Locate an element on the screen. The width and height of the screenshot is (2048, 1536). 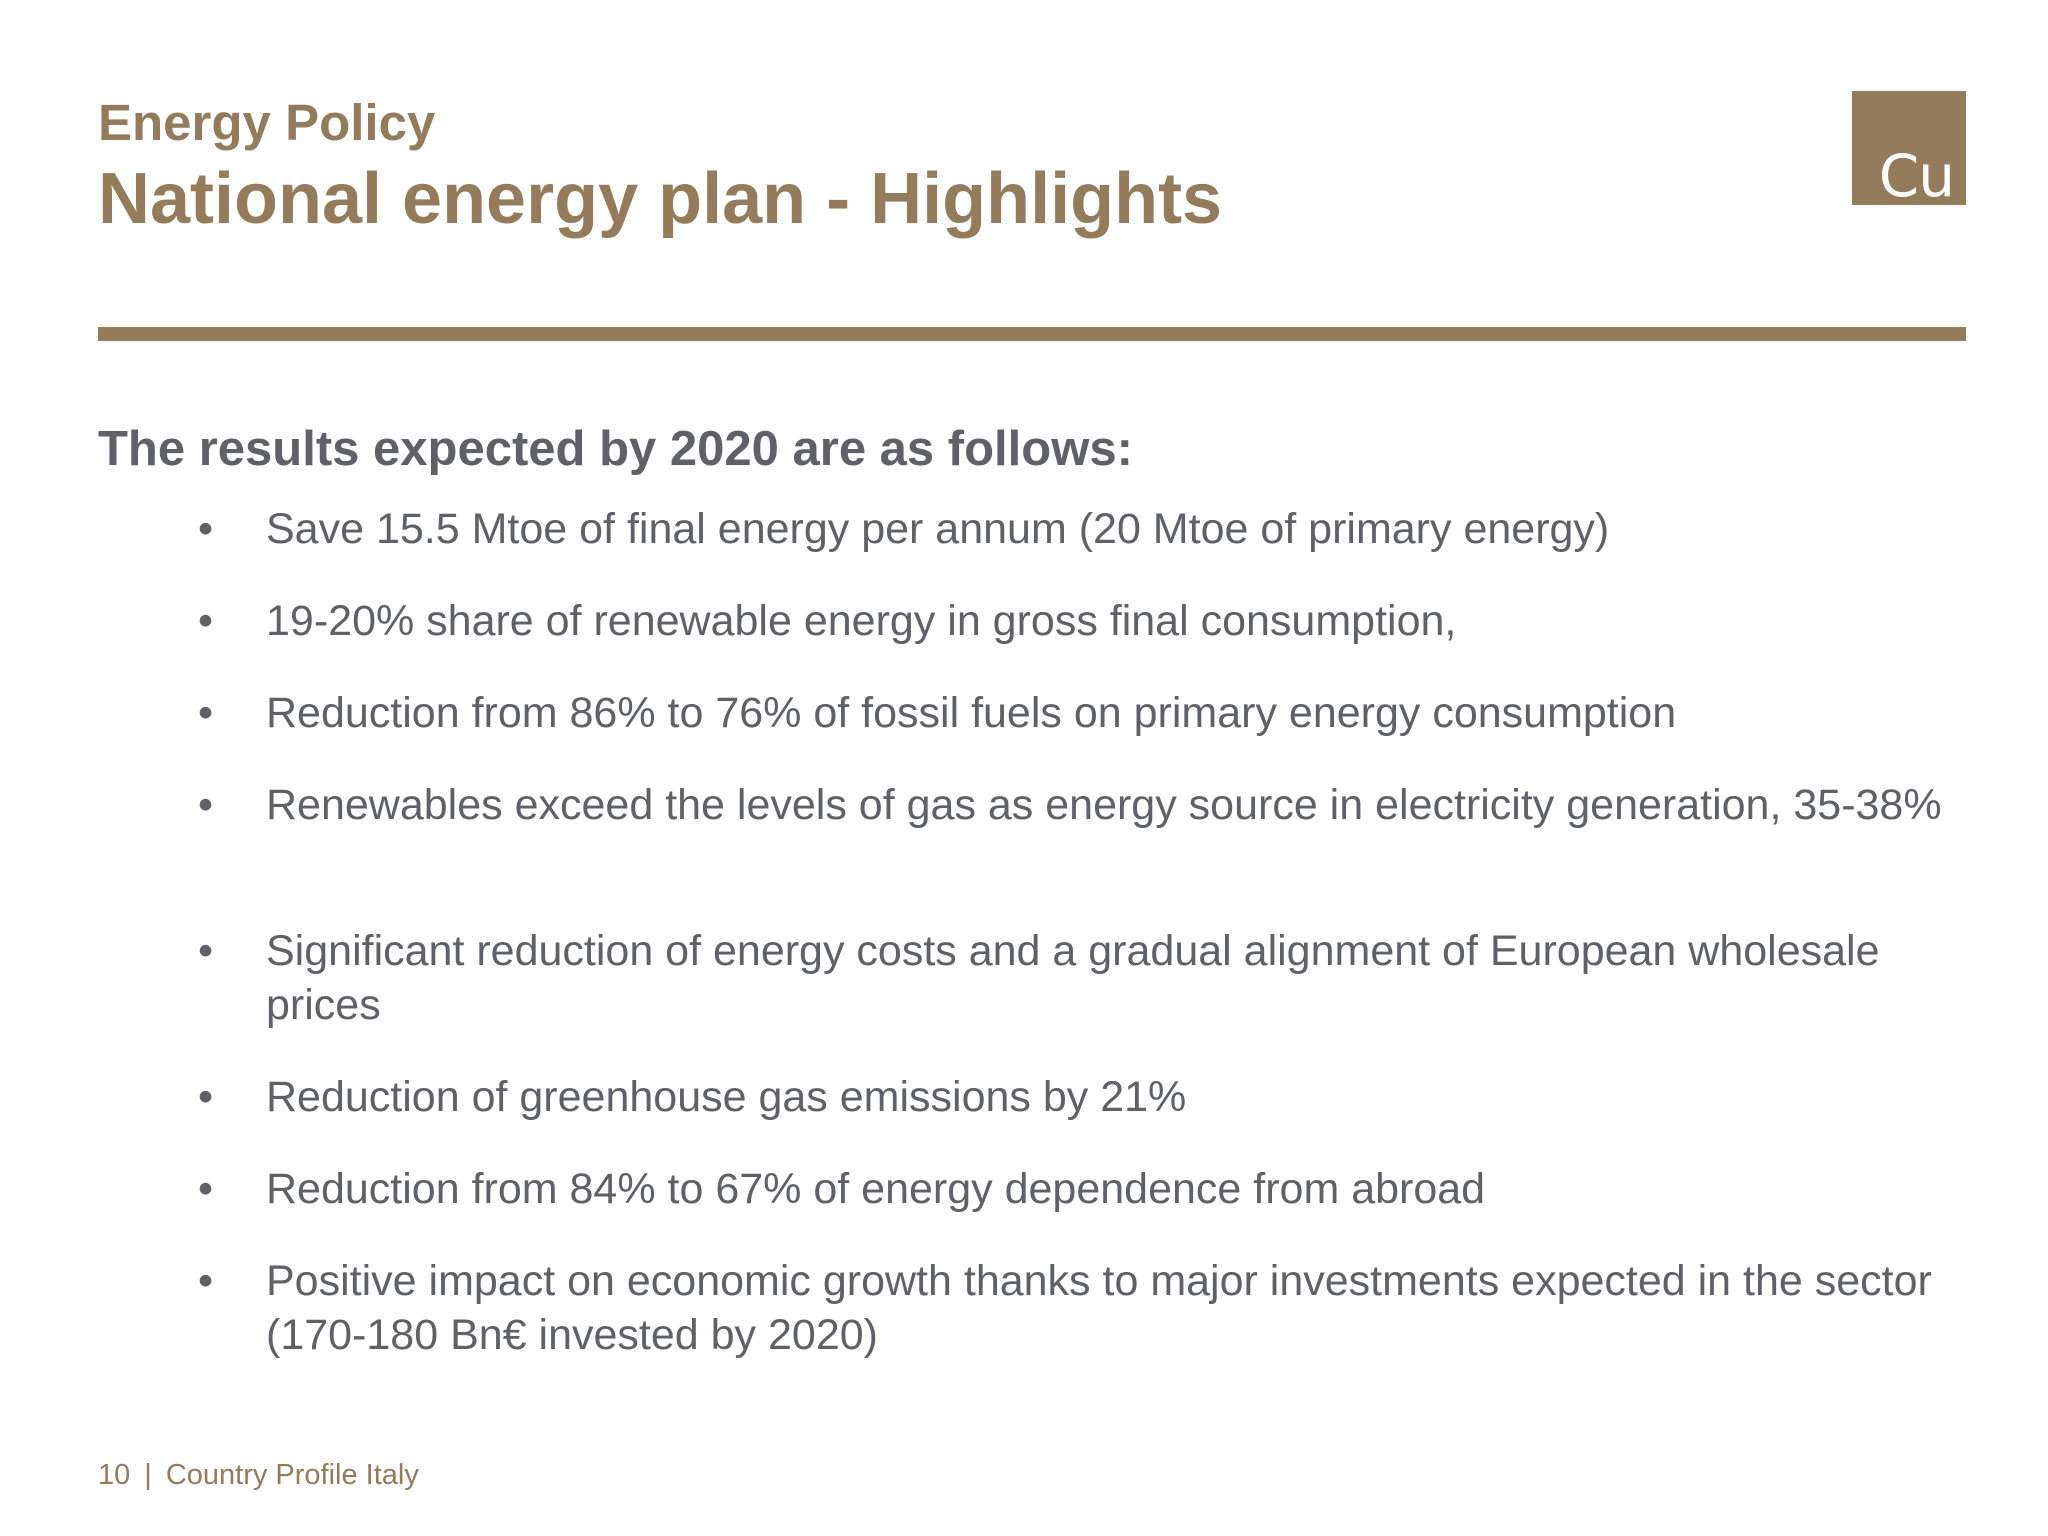
footer: 10 | Country Profile Italy is located at coordinates (258, 1475).